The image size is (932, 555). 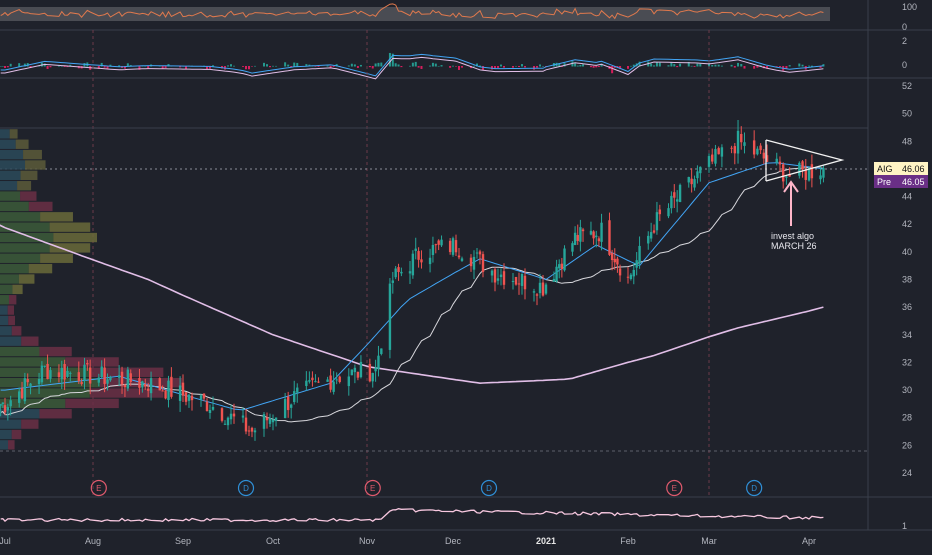 I want to click on pre-tag-value-bg, so click(x=913, y=181).